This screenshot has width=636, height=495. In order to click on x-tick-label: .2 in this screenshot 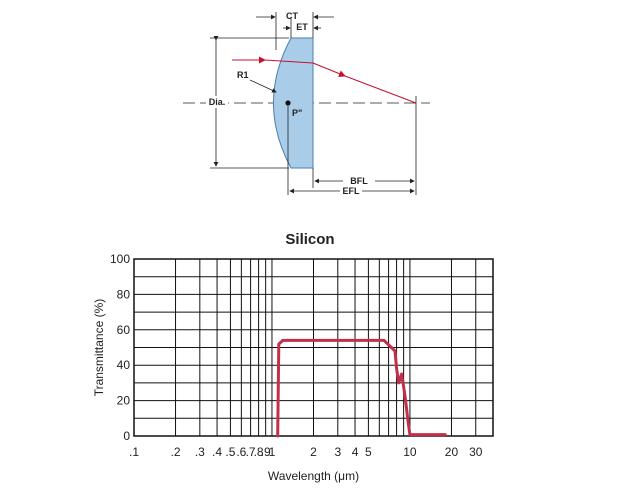, I will do `click(176, 452)`.